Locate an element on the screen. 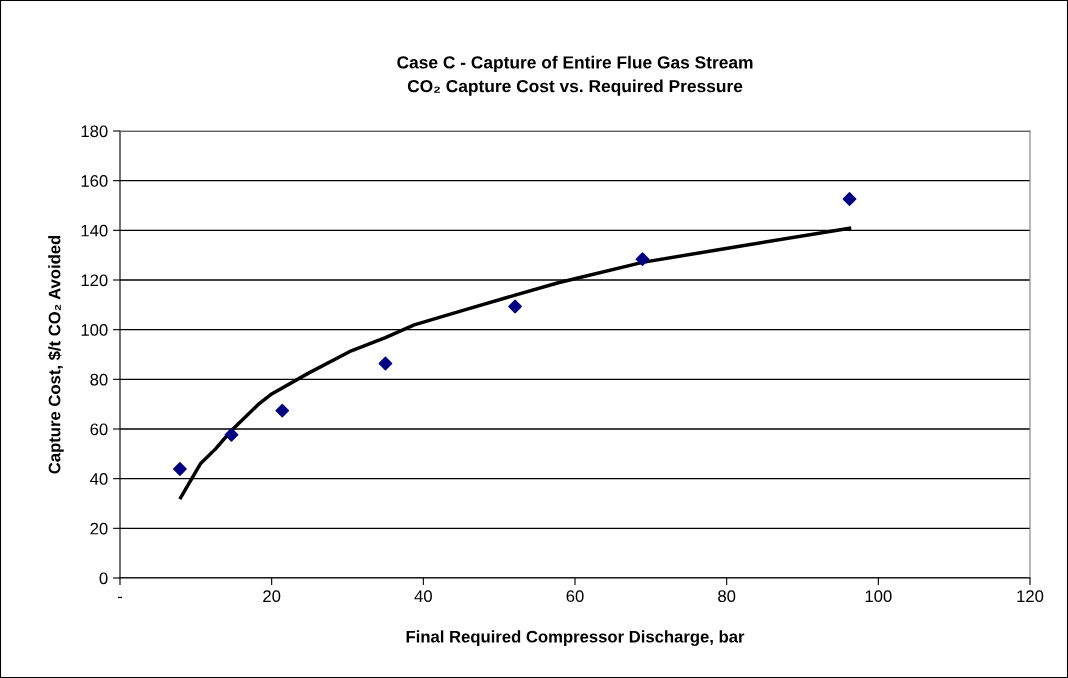 The height and width of the screenshot is (678, 1068). y-tick-label: 80 is located at coordinates (99, 379).